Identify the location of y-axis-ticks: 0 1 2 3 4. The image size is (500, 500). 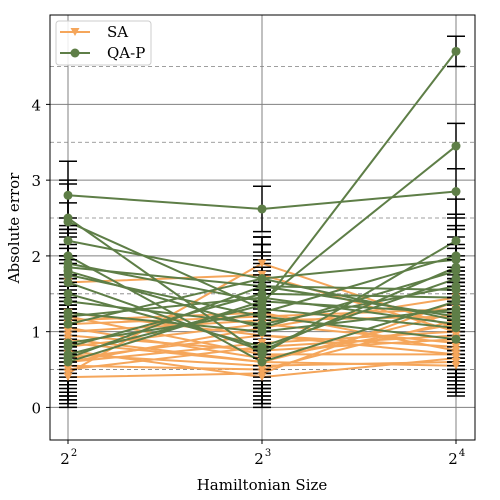
(40, 256).